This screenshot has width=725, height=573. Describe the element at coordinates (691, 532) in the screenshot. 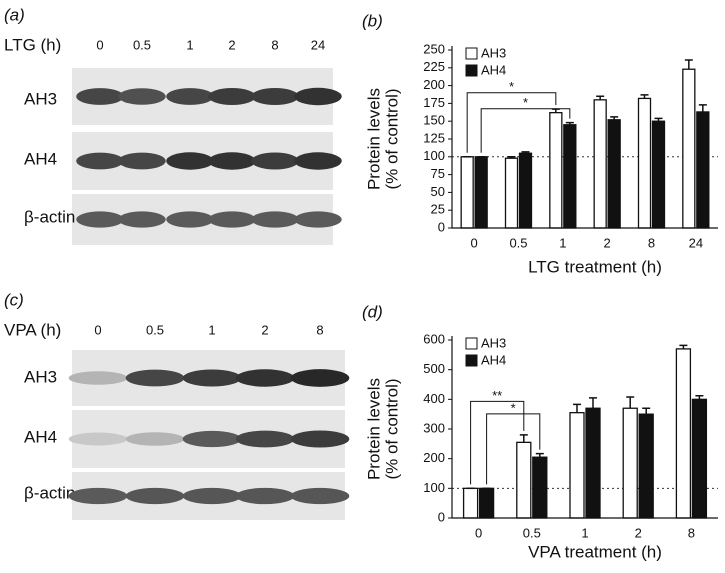

I see `x-tick-label: 8` at that location.